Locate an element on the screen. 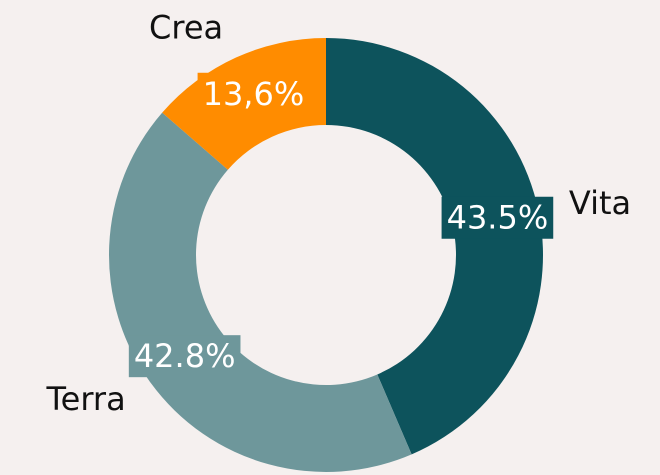 Image resolution: width=660 pixels, height=475 pixels. value-label: 13,6% is located at coordinates (254, 94).